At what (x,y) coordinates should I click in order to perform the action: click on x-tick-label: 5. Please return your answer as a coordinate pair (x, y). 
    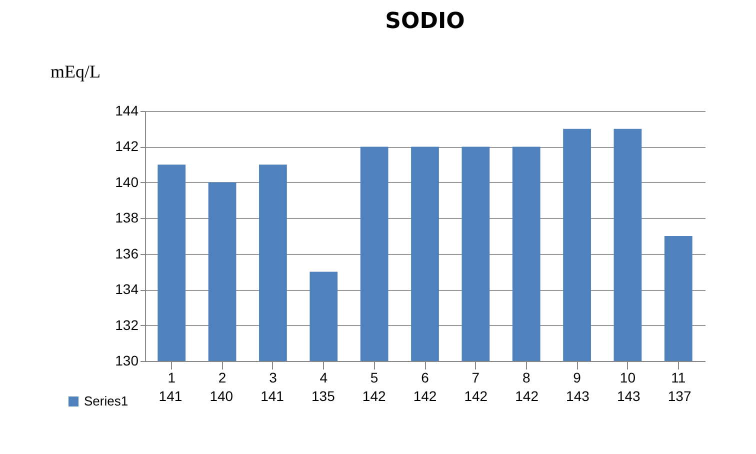
    Looking at the image, I should click on (374, 378).